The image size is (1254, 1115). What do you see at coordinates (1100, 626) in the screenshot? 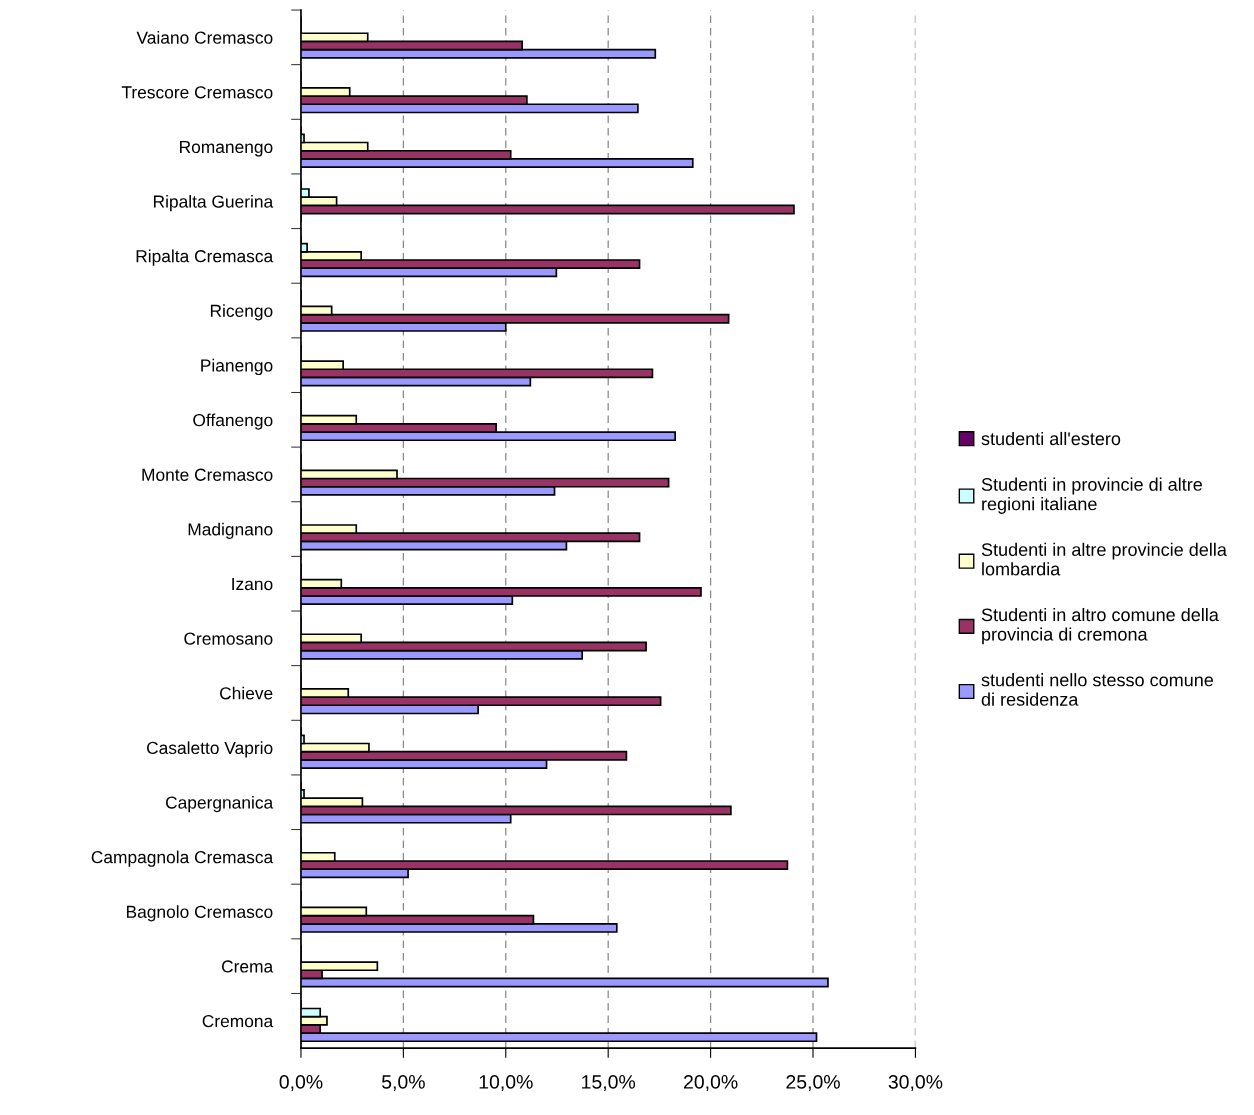
I see `legend-label: Studenti in altro comune della provincia di cremona` at bounding box center [1100, 626].